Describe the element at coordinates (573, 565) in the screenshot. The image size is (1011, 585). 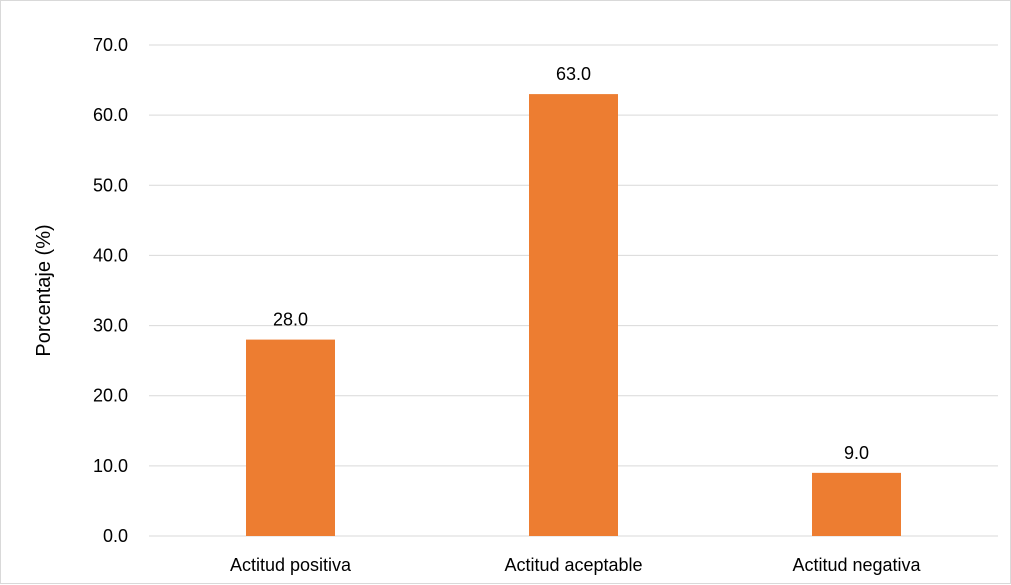
I see `x-category-label: Actitud aceptable` at that location.